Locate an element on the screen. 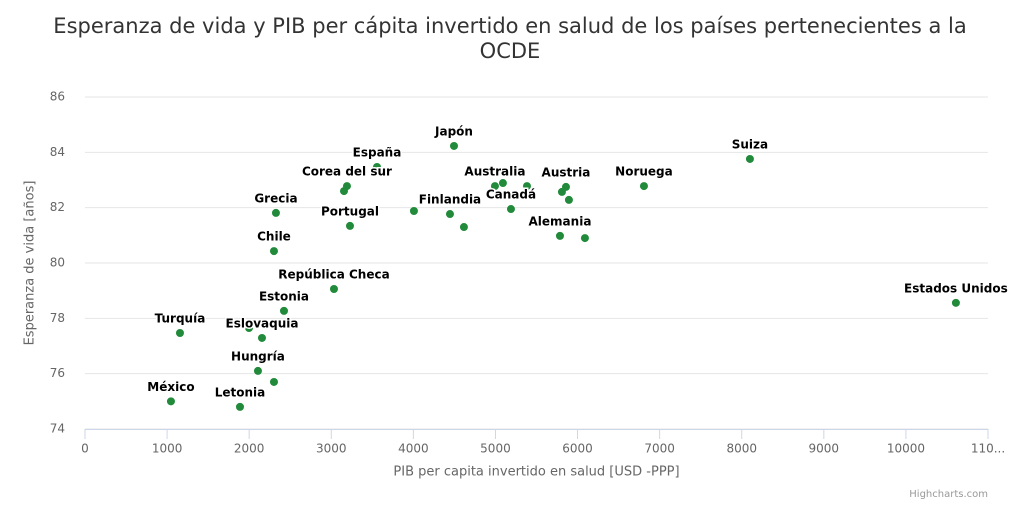 The height and width of the screenshot is (508, 1023). point-label: República Checa is located at coordinates (333, 275).